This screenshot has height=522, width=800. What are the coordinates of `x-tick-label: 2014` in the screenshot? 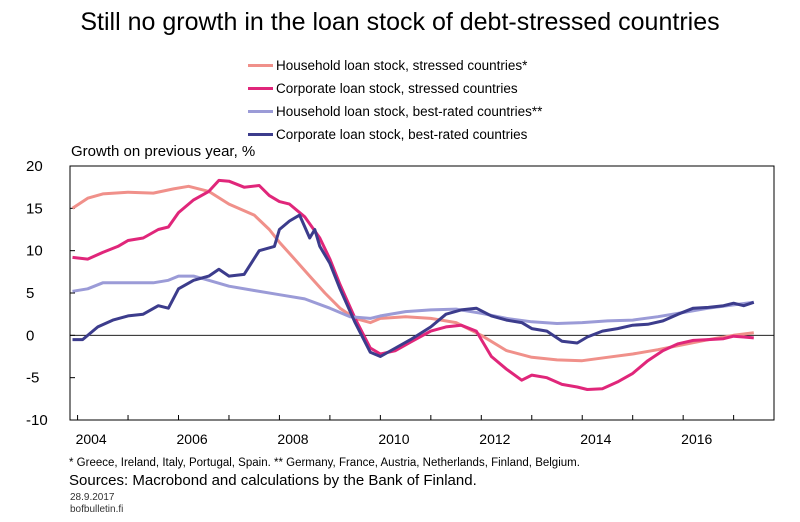 It's located at (595, 439).